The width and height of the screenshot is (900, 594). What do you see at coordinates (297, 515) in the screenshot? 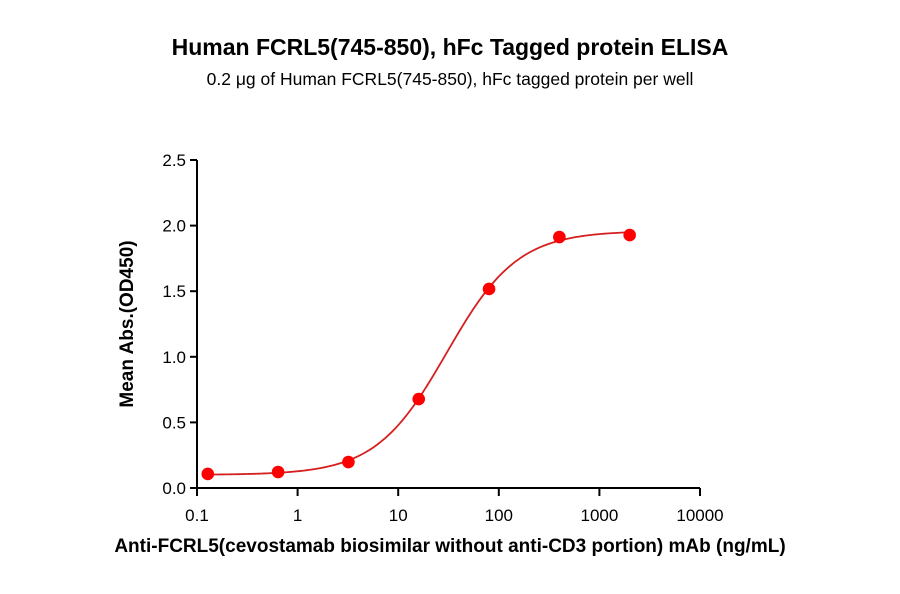
I see `x-tick-label: 1` at bounding box center [297, 515].